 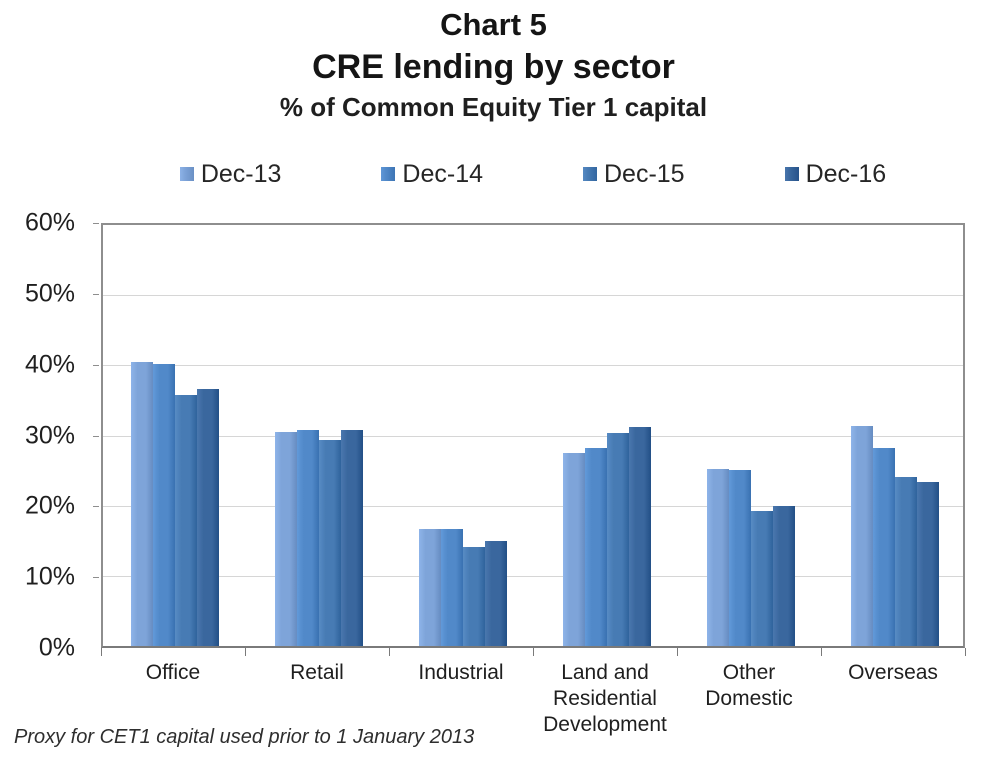 What do you see at coordinates (56, 647) in the screenshot?
I see `y-axis-tick-label: 0%` at bounding box center [56, 647].